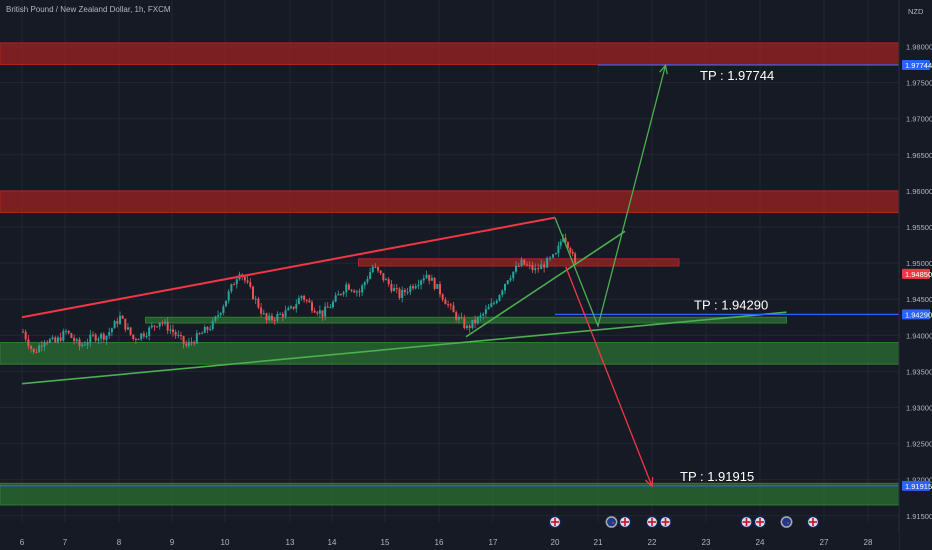 The width and height of the screenshot is (932, 550). I want to click on x-tick-label: 8, so click(119, 542).